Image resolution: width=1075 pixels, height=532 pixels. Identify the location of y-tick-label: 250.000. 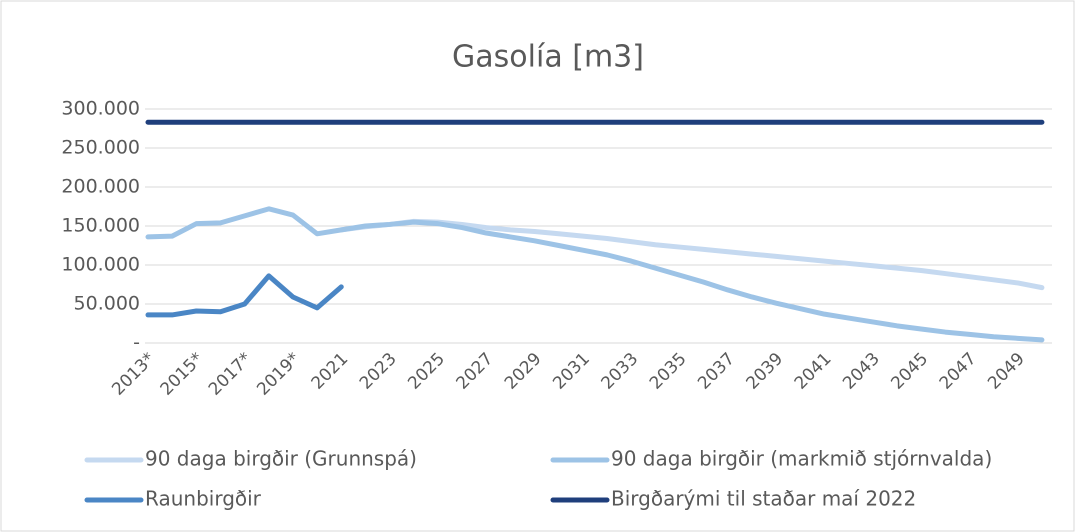
(100, 148).